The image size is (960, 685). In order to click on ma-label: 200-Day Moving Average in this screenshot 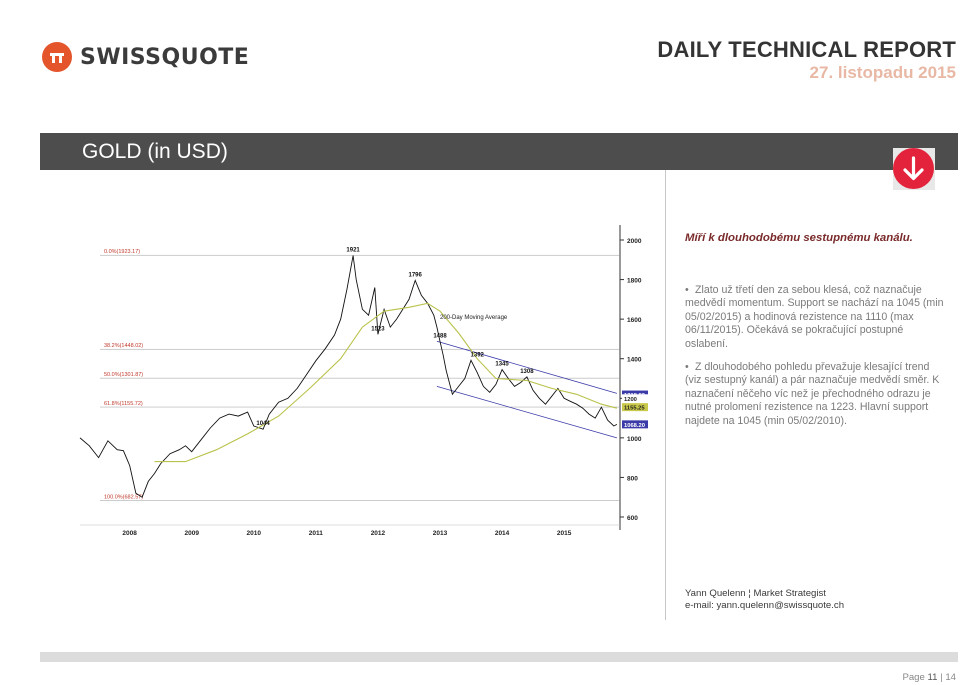, I will do `click(474, 318)`.